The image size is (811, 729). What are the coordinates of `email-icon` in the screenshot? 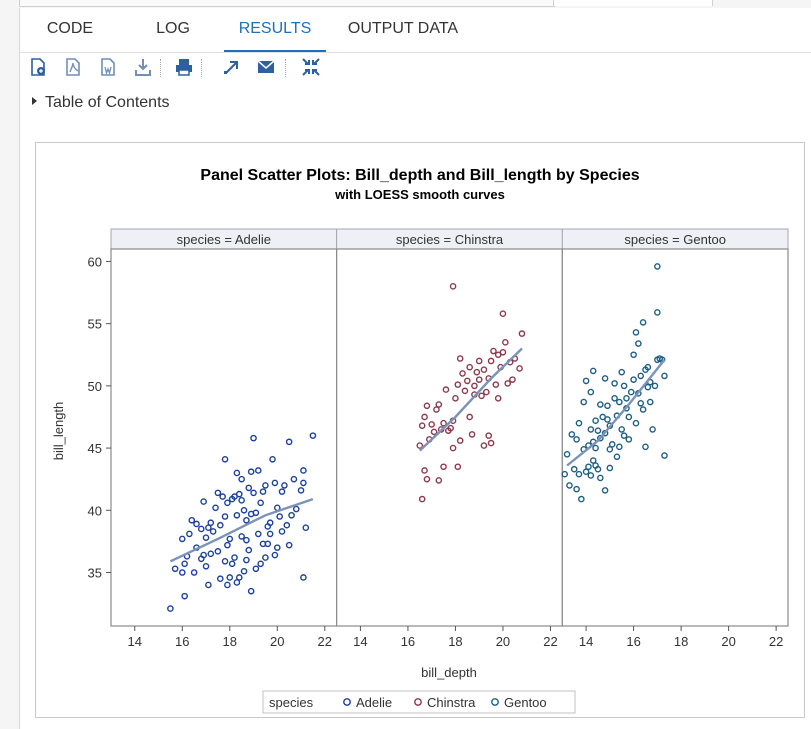 It's located at (266, 67).